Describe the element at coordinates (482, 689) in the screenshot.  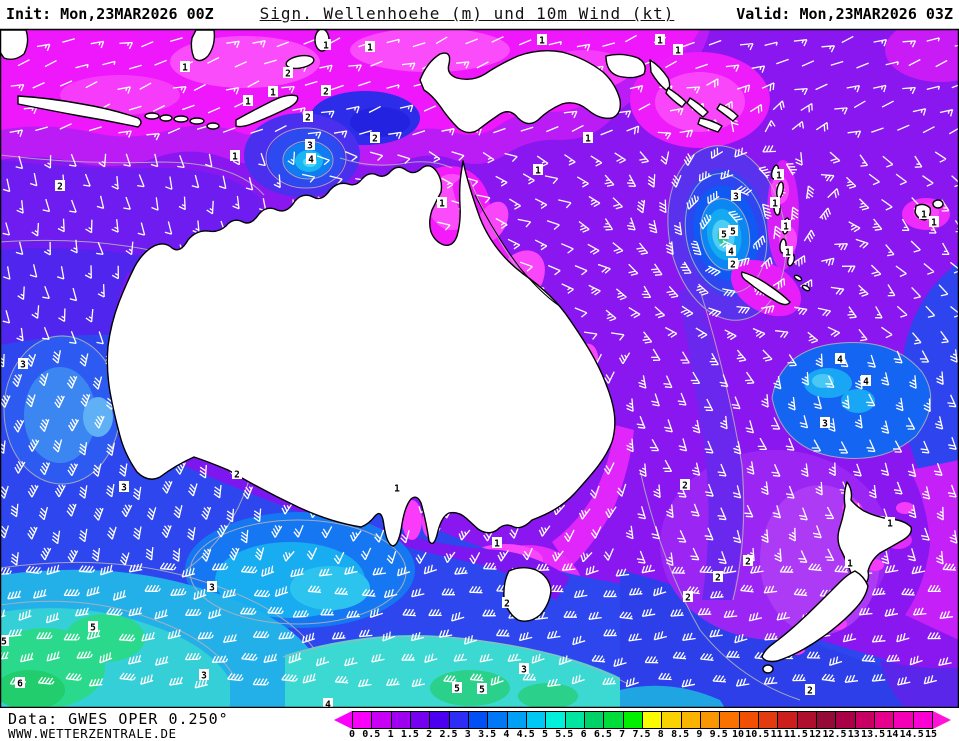
I see `contour-label: 5` at that location.